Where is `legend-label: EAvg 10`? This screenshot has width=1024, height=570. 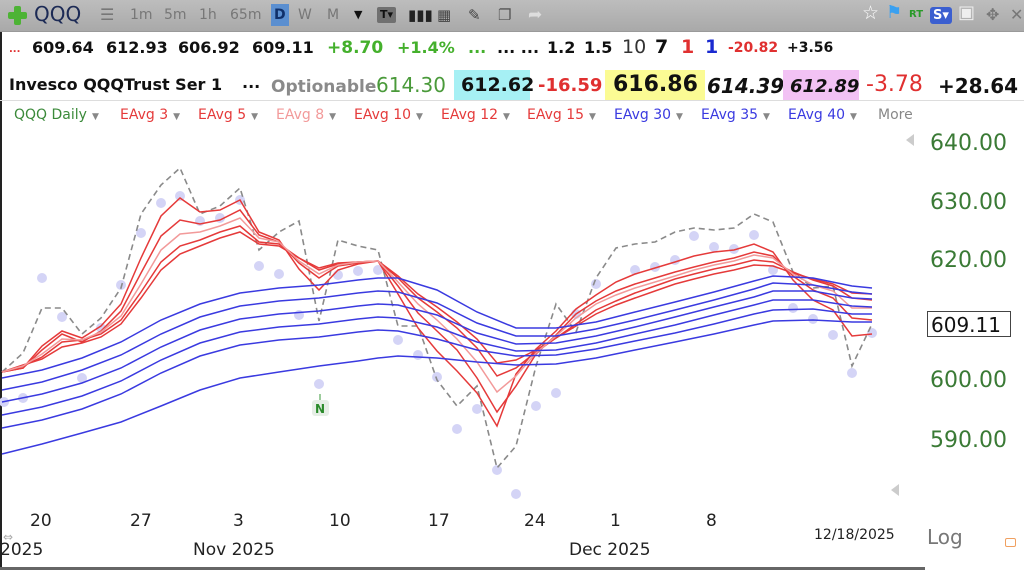 legend-label: EAvg 10 is located at coordinates (383, 115).